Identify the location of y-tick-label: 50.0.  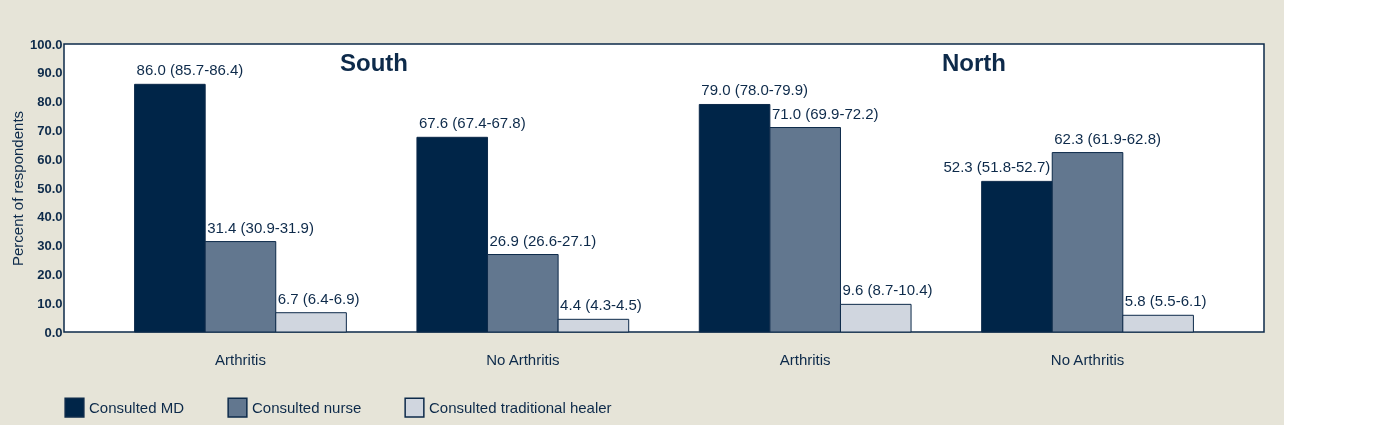
(50, 188).